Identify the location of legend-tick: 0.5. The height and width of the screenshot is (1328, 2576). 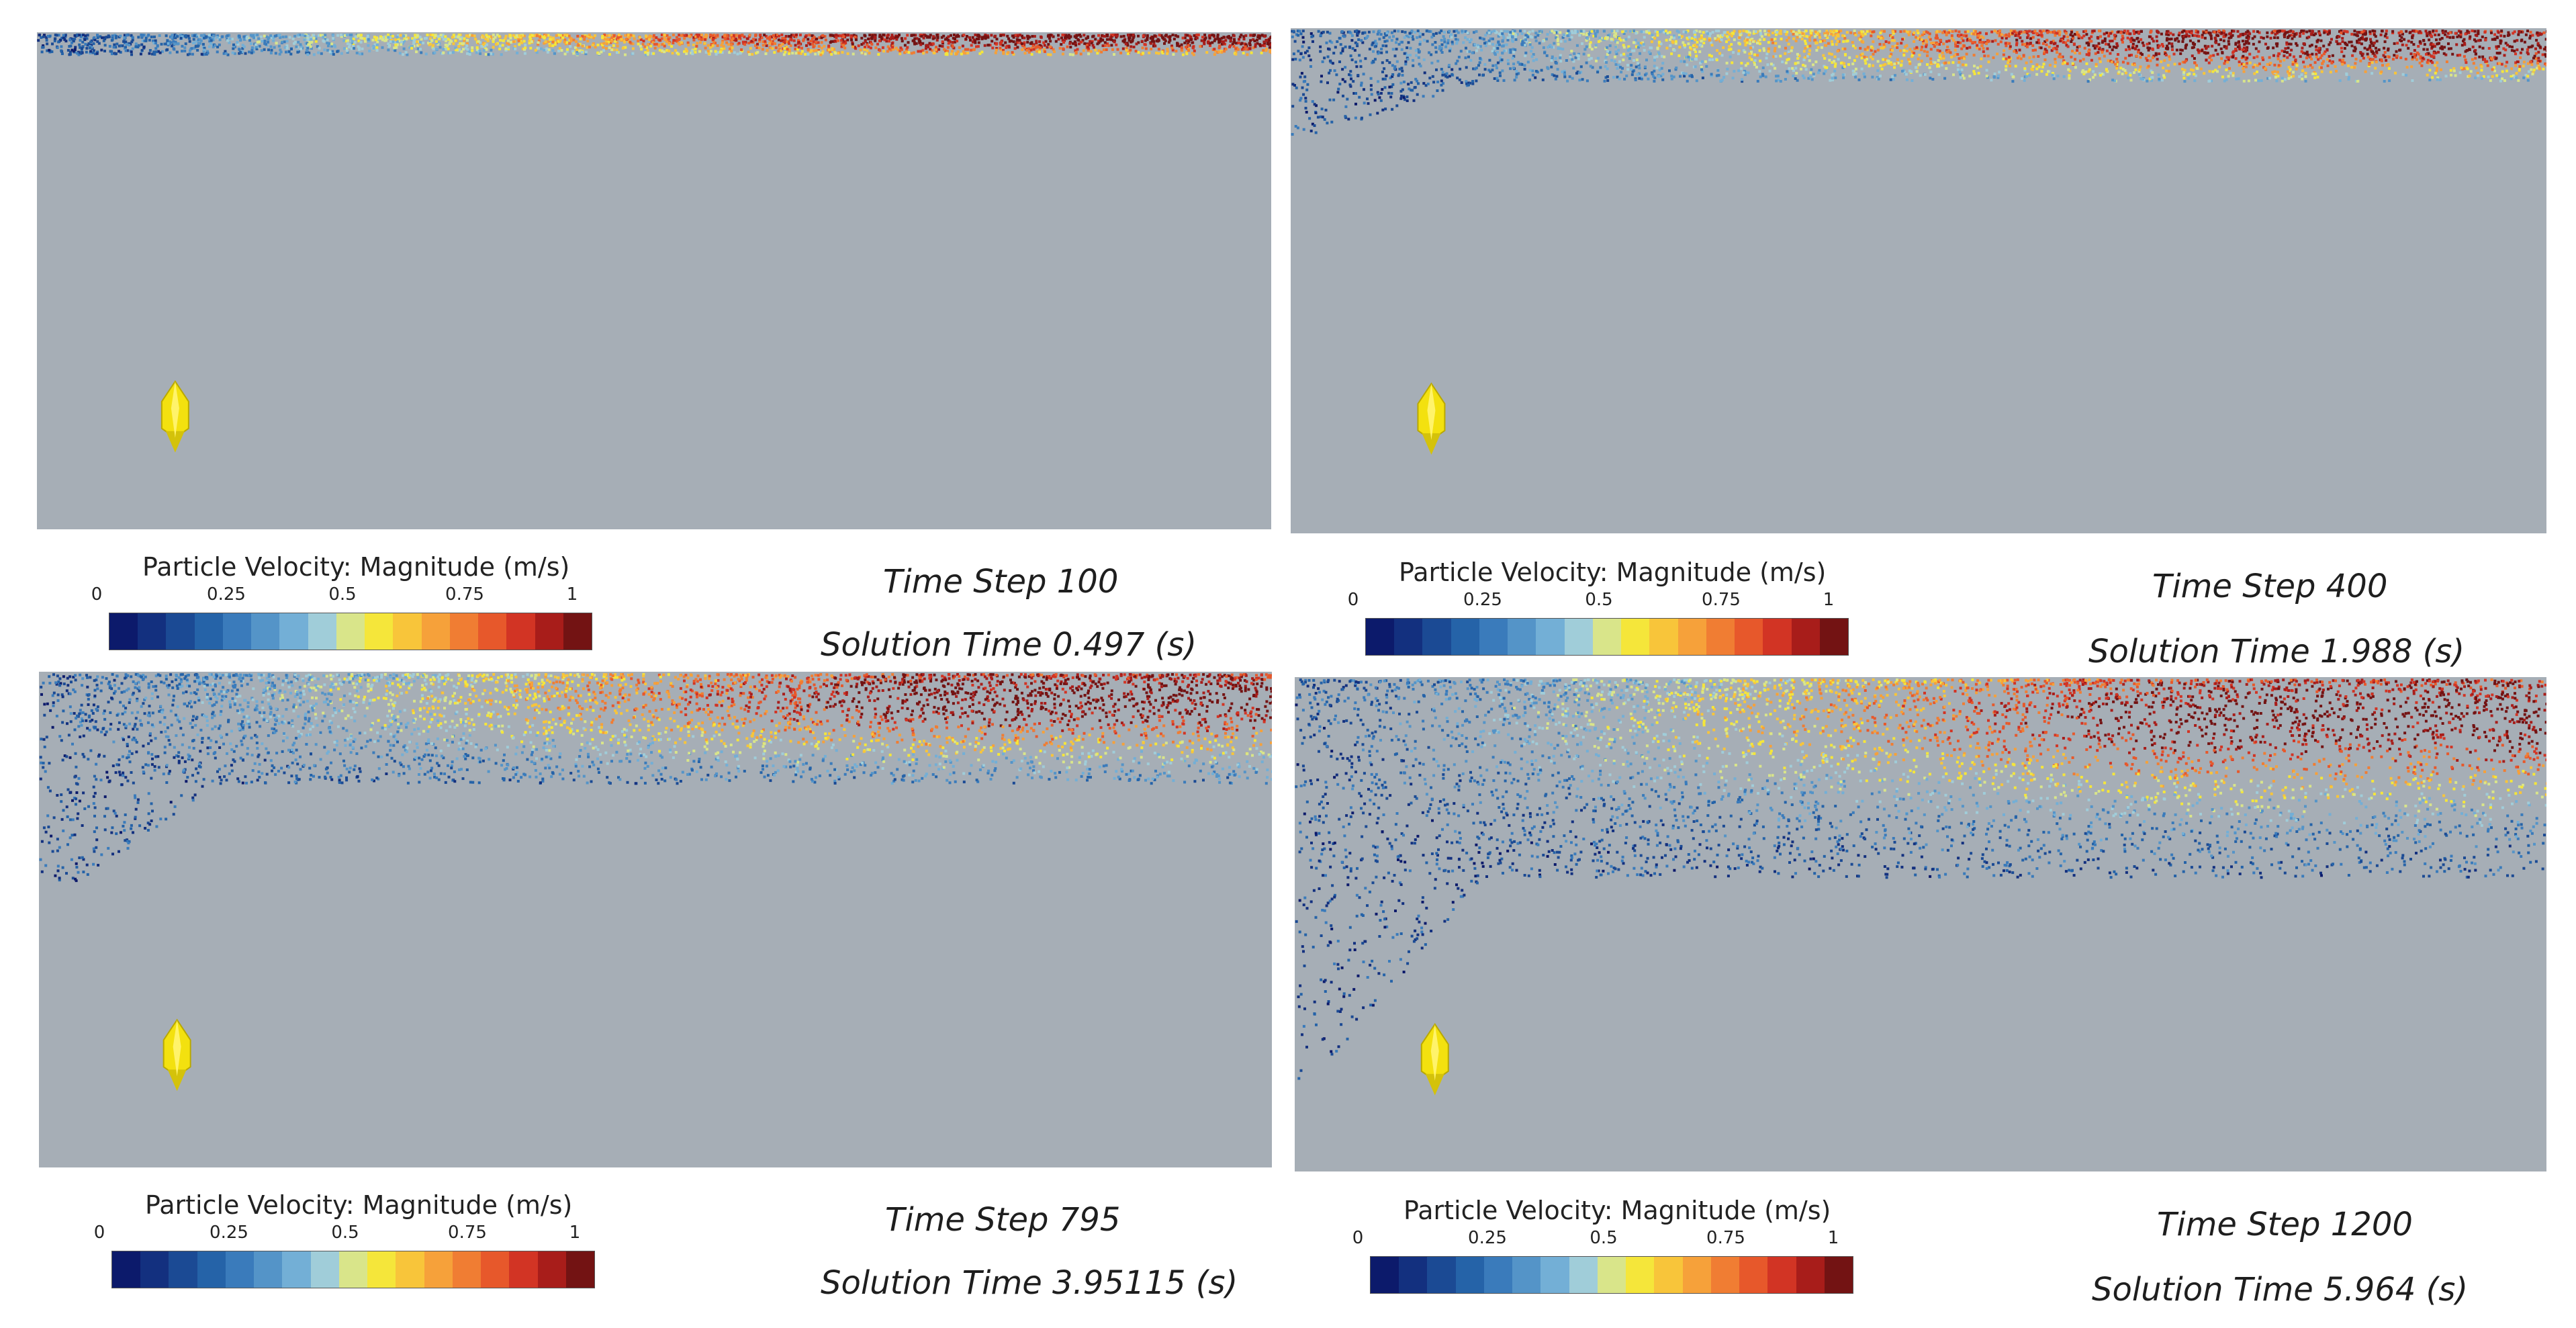
(342, 594).